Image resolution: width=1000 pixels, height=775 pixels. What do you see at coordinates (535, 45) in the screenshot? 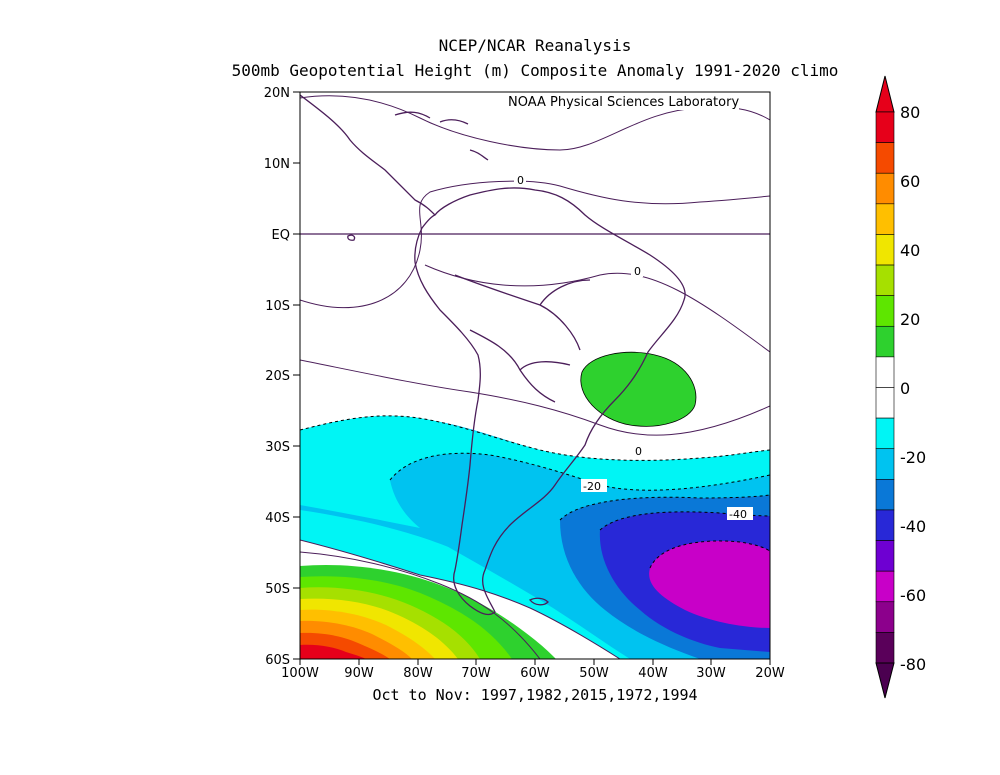
I see `chart-title: NCEP/NCAR Reanalysis` at bounding box center [535, 45].